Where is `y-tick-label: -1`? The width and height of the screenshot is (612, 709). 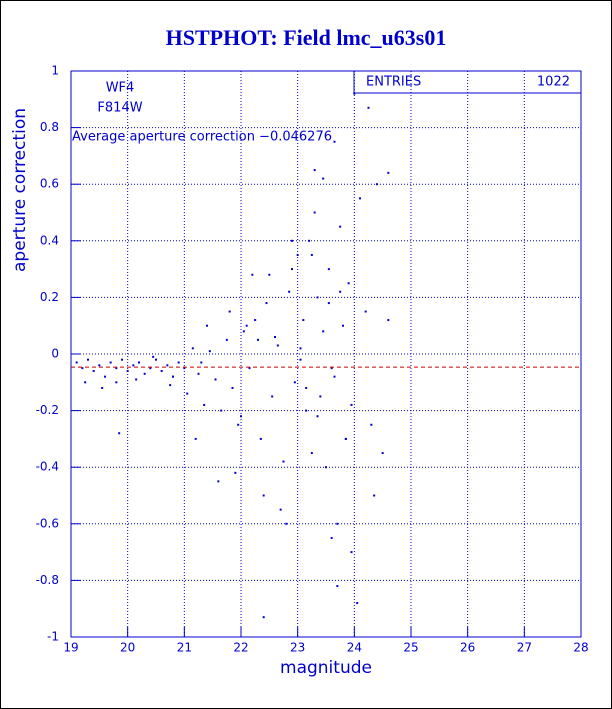
y-tick-label: -1 is located at coordinates (53, 637).